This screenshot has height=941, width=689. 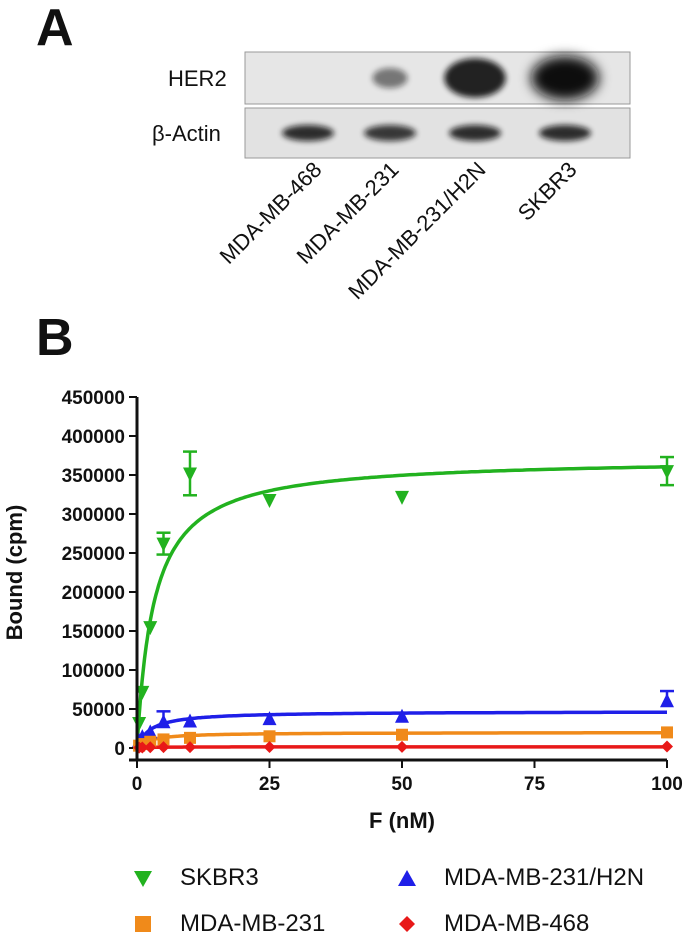 I want to click on legend-label: MDA-MB-231, so click(x=253, y=923).